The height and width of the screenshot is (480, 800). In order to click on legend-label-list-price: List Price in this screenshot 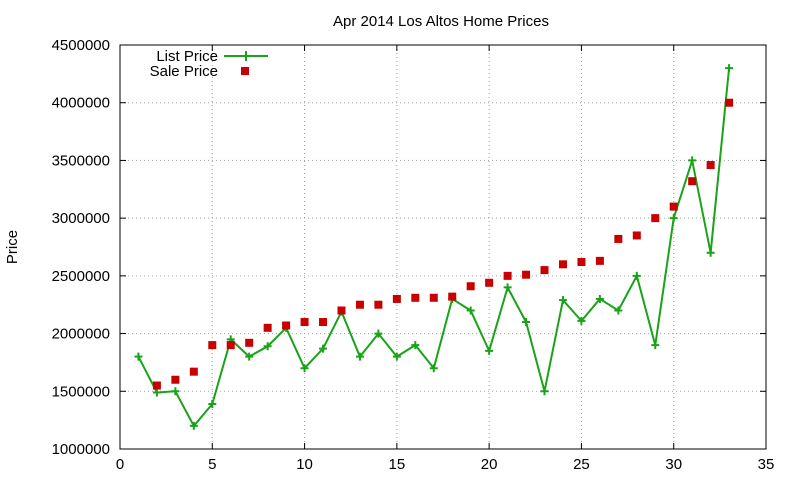, I will do `click(187, 56)`.